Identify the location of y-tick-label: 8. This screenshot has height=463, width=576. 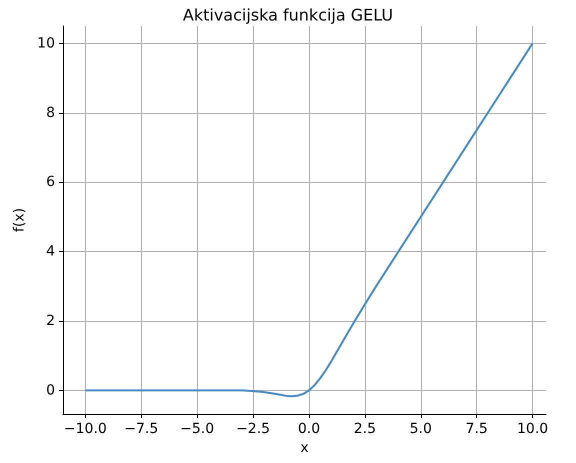
(50, 112).